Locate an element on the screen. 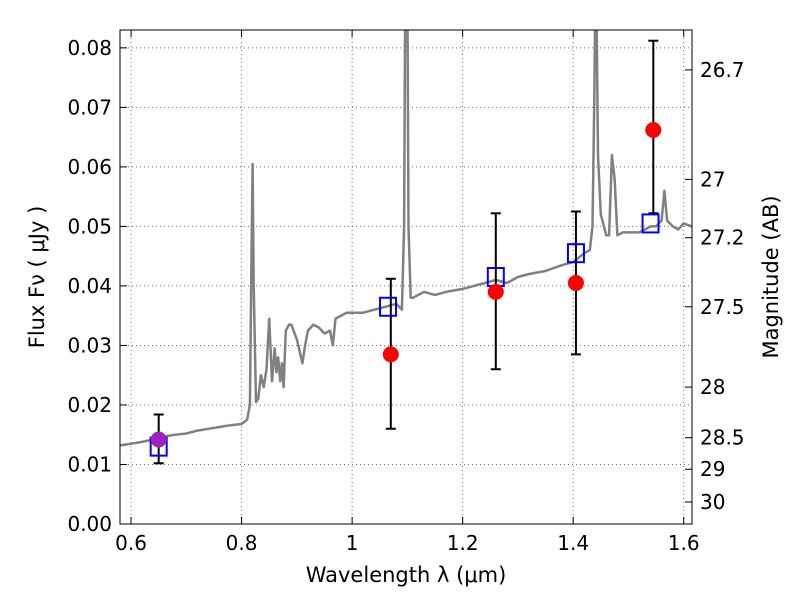 The height and width of the screenshot is (600, 800). x-tick-label: 0.6 is located at coordinates (131, 543).